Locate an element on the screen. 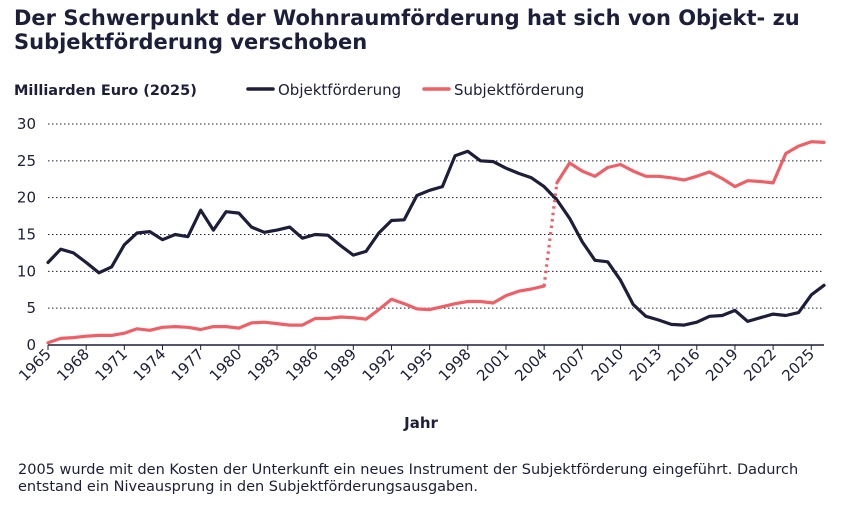 This screenshot has height=508, width=848. x-tick-label: 1965 is located at coordinates (35, 365).